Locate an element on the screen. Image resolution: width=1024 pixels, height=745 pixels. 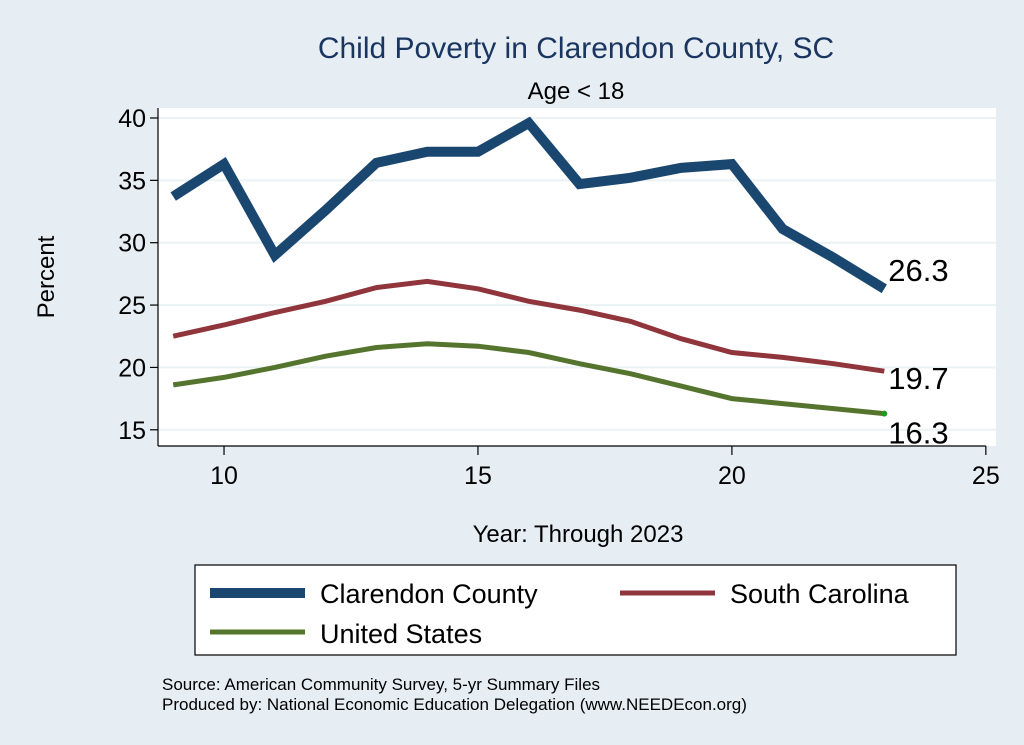
chart-subtitle: Age < 18 is located at coordinates (576, 91).